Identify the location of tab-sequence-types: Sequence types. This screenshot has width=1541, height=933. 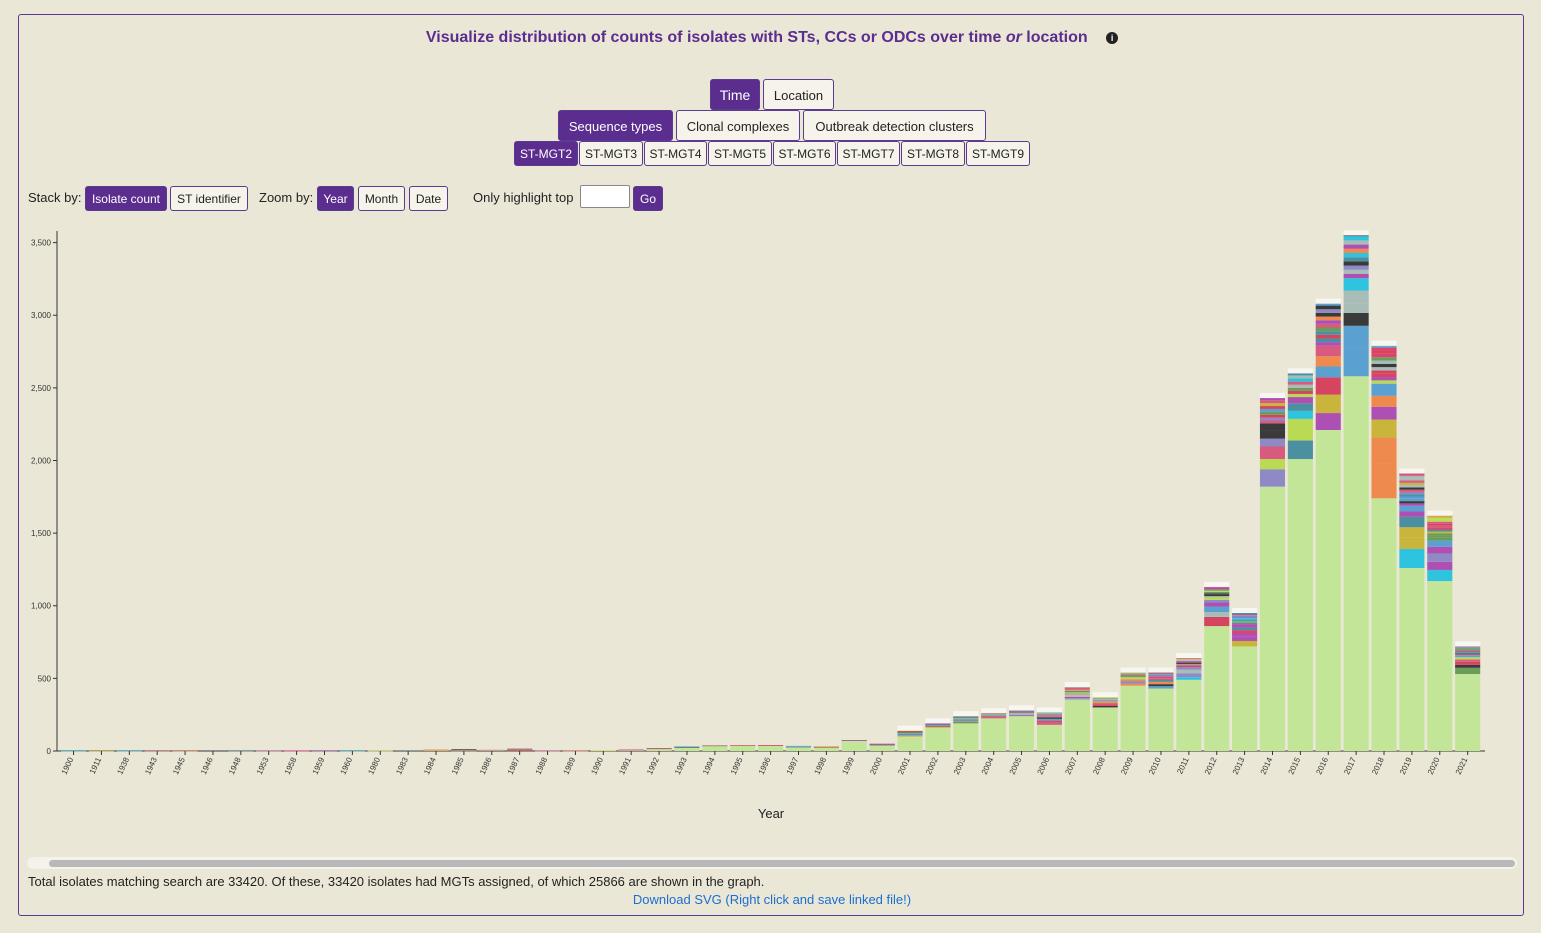
(615, 125).